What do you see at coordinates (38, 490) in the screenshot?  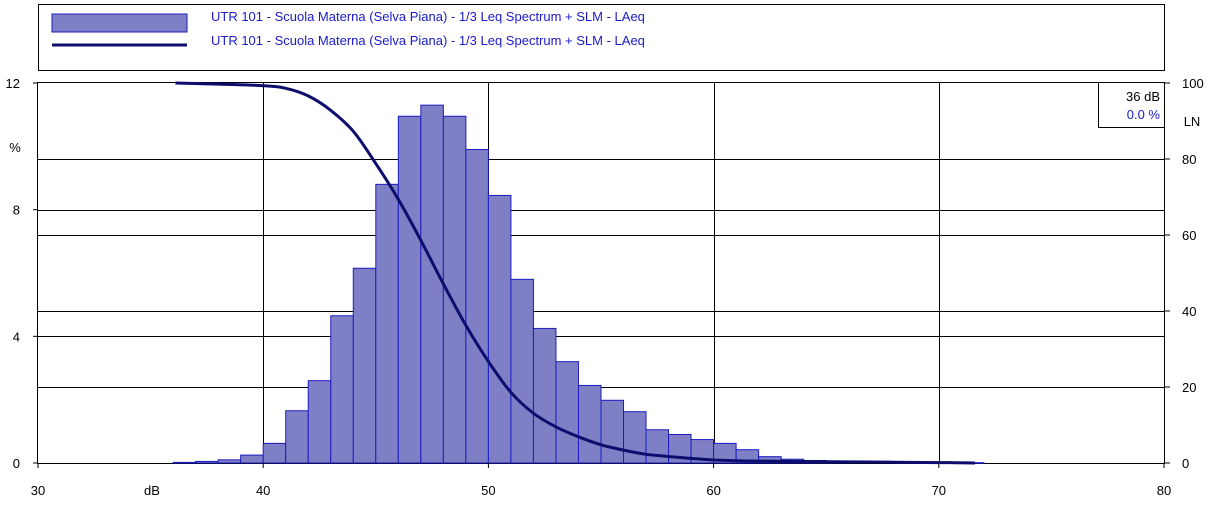 I see `x-tick-label: 30` at bounding box center [38, 490].